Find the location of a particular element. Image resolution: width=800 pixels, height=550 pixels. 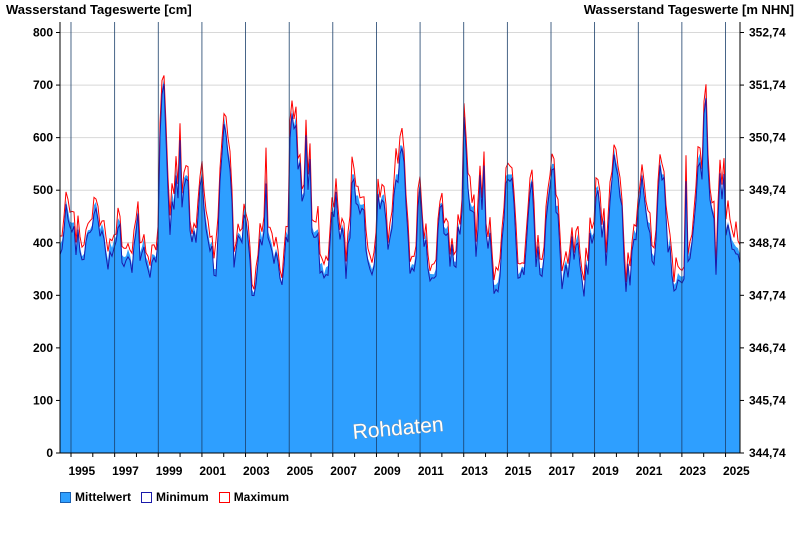

y-right-tick-7: 351,74 is located at coordinates (767, 85).